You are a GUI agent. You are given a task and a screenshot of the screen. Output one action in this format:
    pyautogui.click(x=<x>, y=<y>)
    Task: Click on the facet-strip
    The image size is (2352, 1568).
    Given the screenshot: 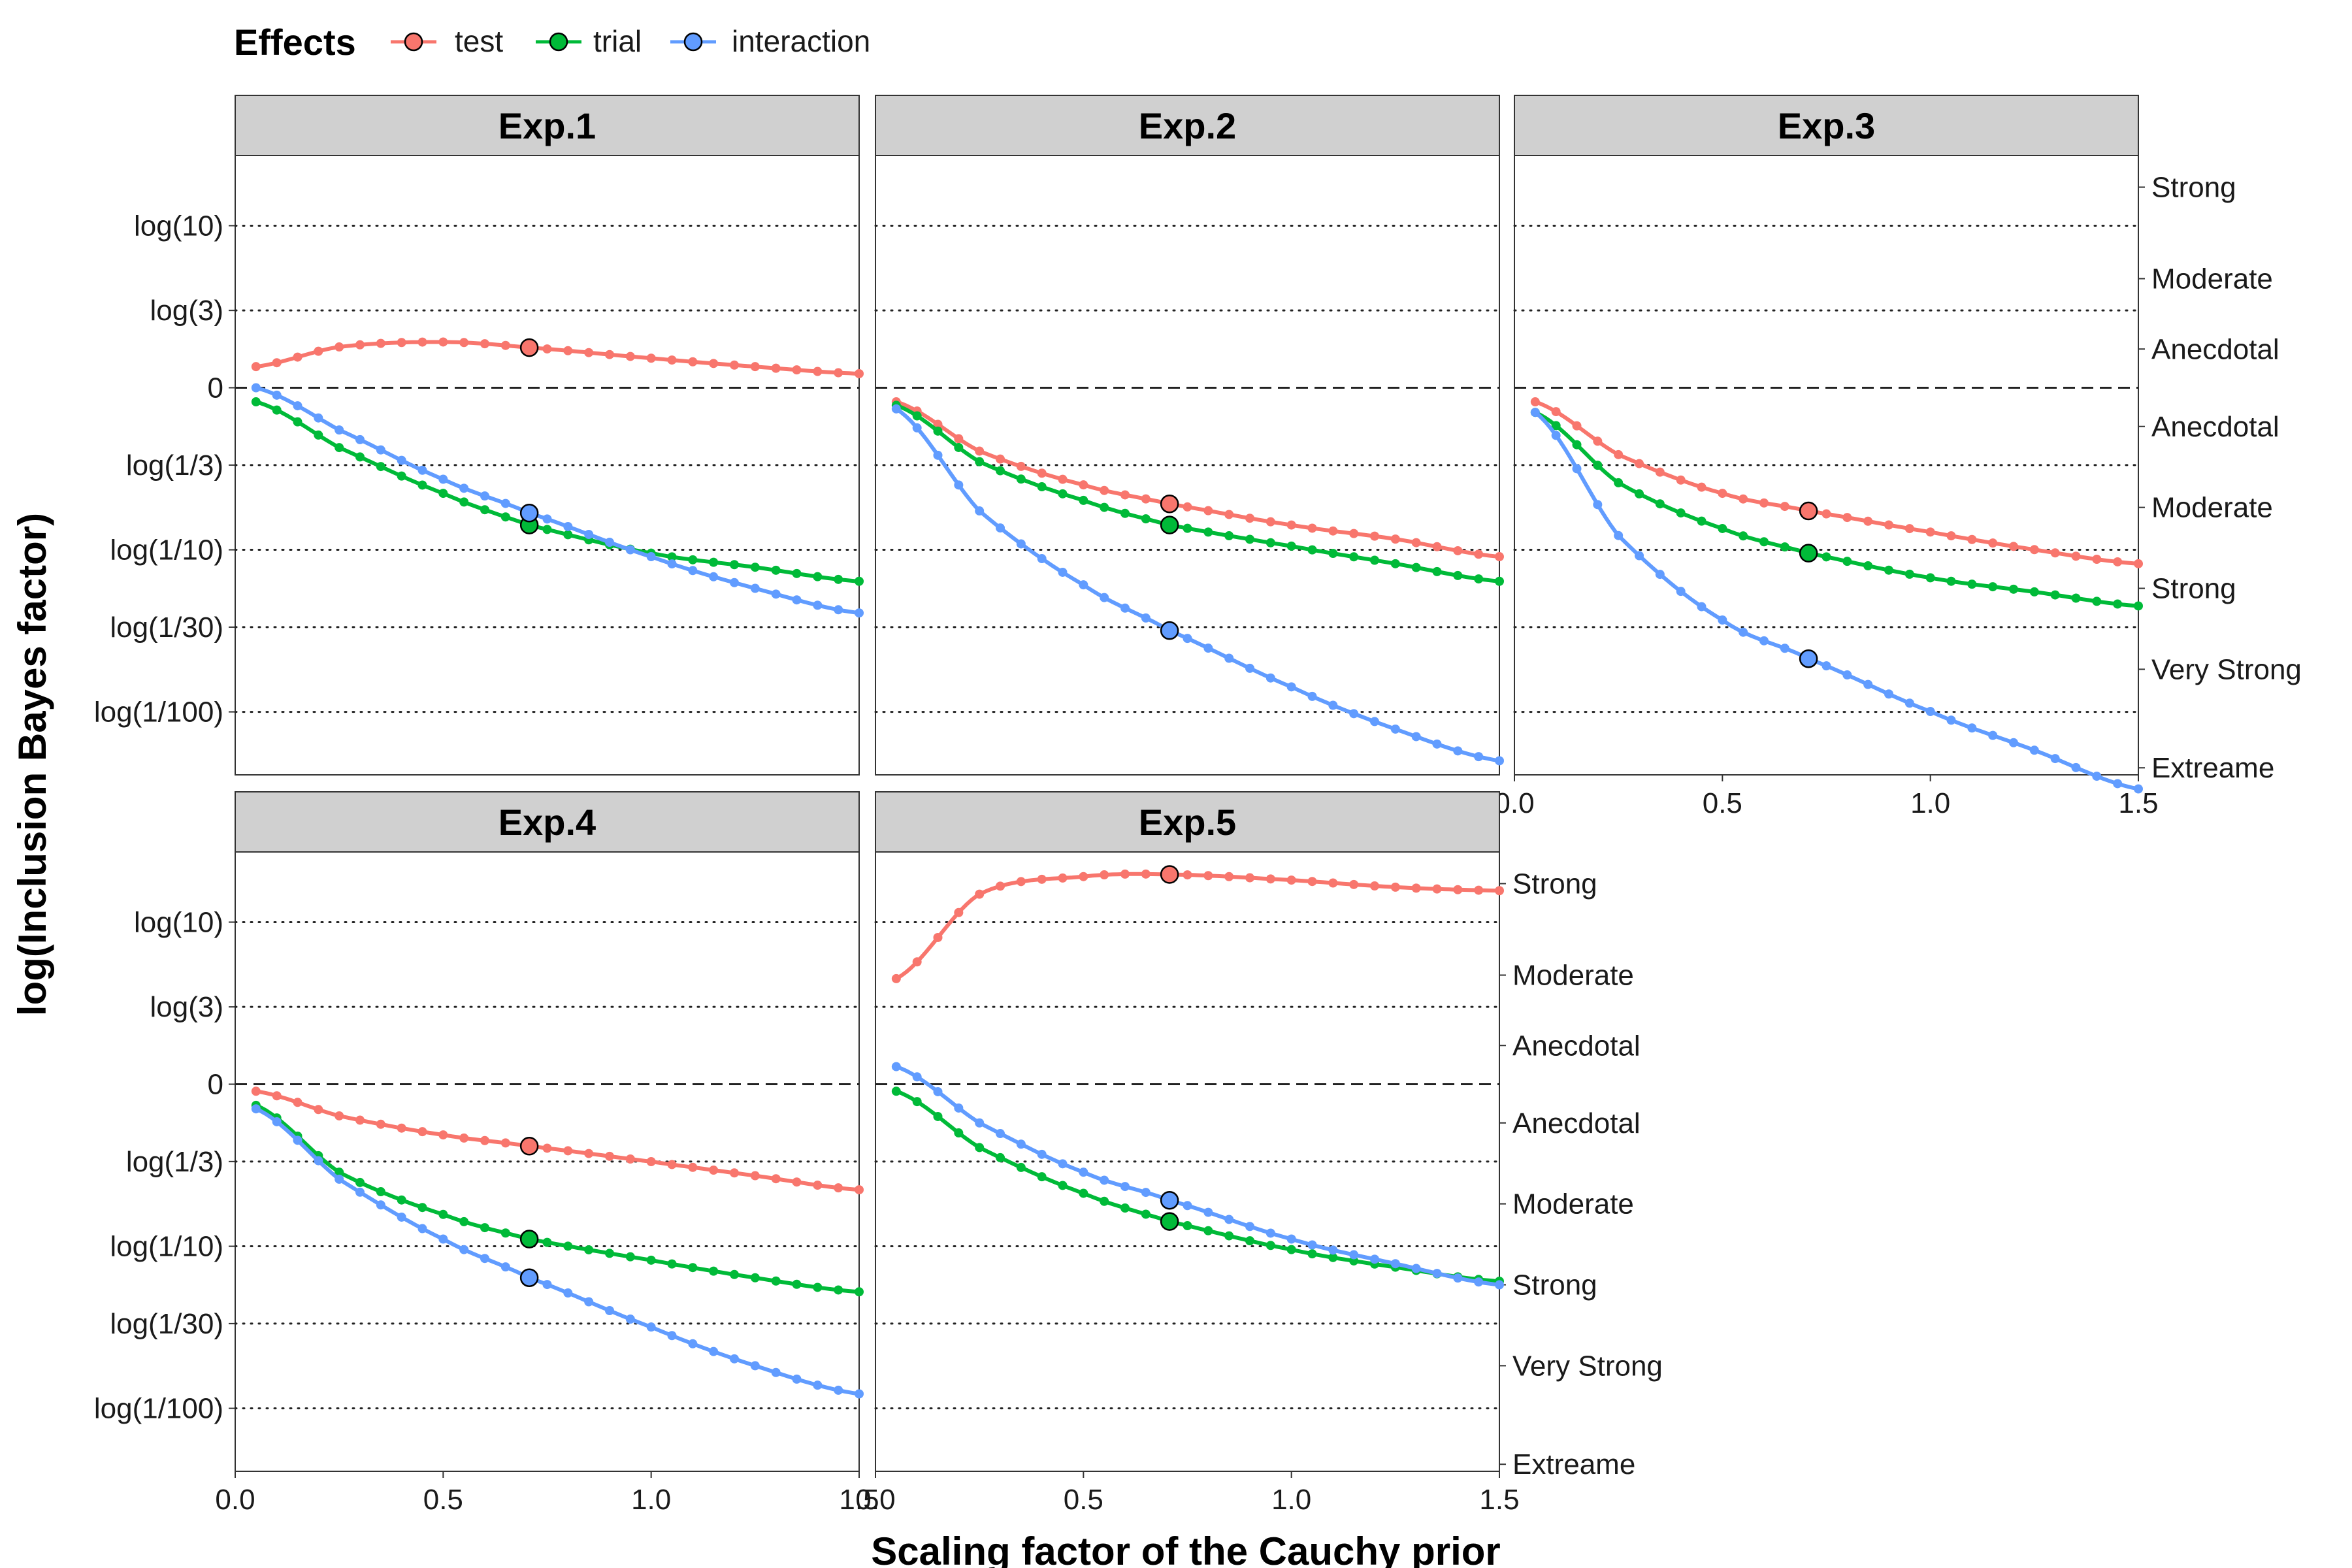 What is the action you would take?
    pyautogui.click(x=547, y=125)
    